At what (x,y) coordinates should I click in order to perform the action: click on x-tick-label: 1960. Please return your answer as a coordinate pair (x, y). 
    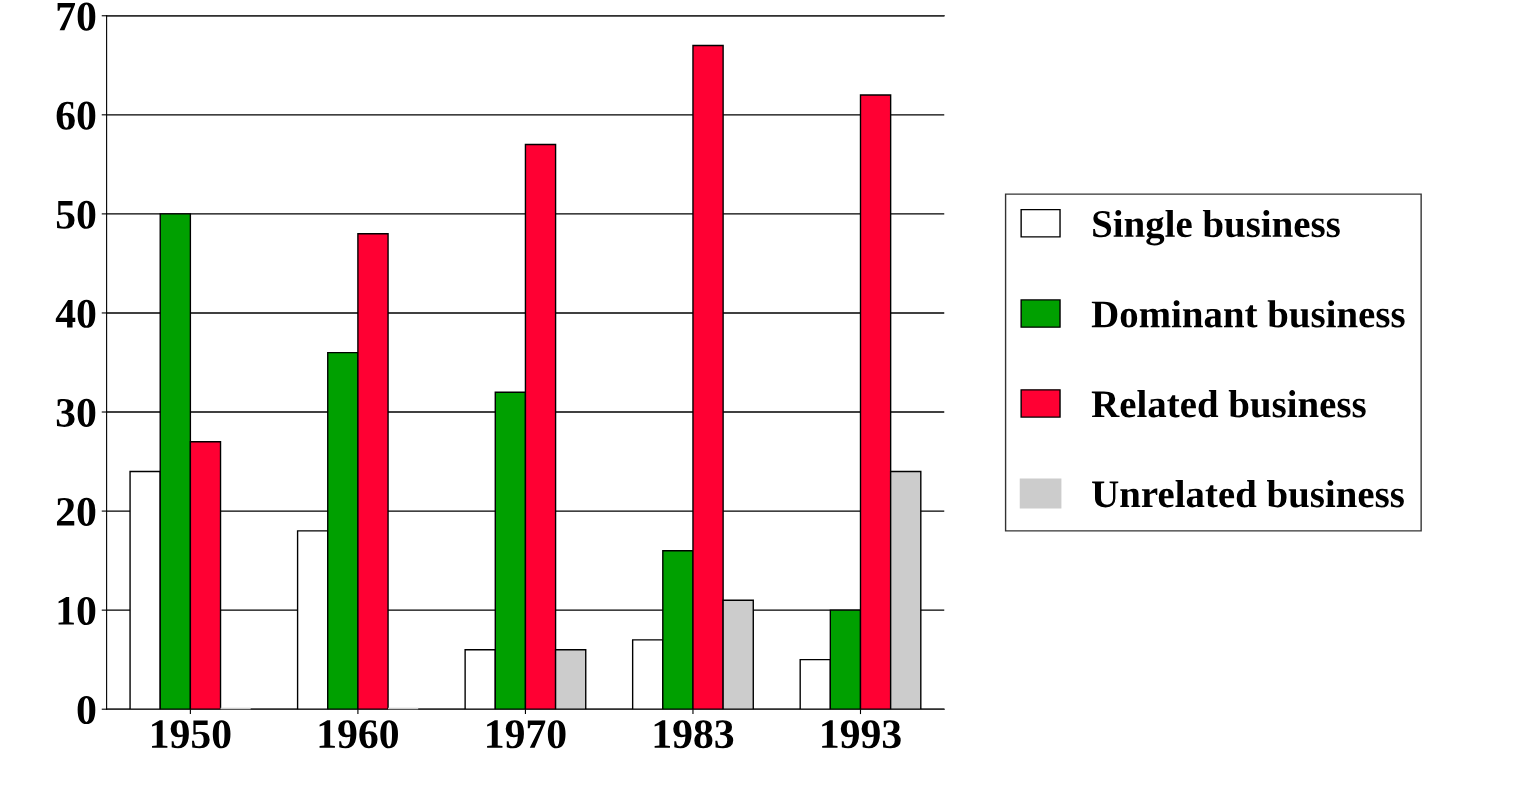
    Looking at the image, I should click on (358, 734).